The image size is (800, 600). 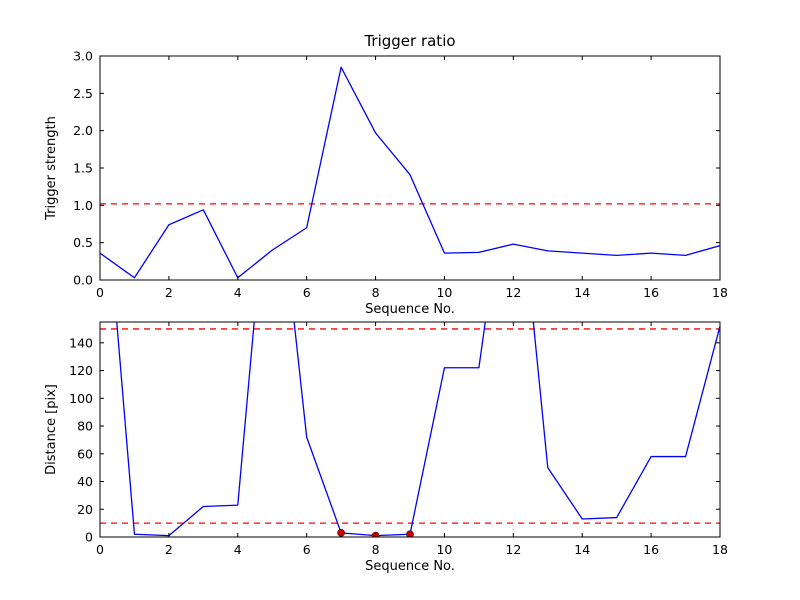 What do you see at coordinates (81, 370) in the screenshot?
I see `y-tick-label: 120` at bounding box center [81, 370].